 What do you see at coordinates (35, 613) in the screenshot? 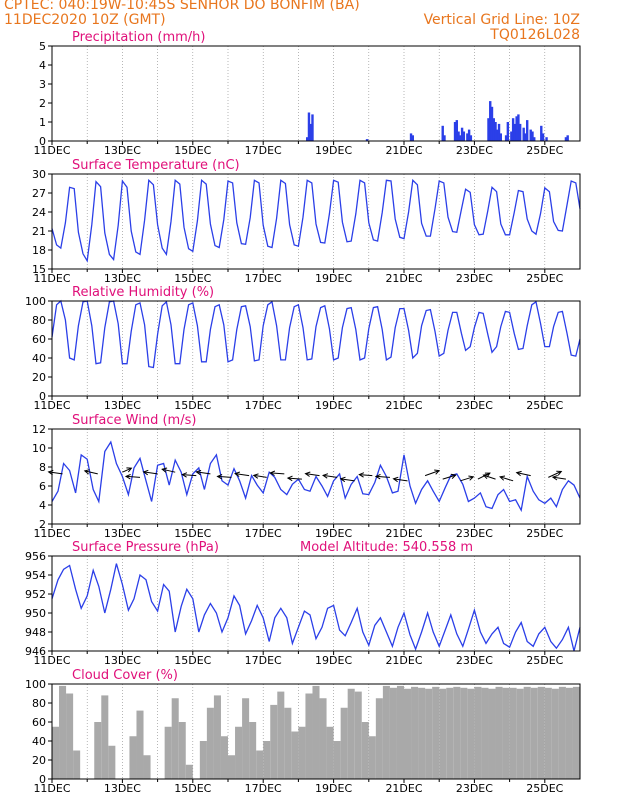
I see `y-tick-label: 950` at bounding box center [35, 613].